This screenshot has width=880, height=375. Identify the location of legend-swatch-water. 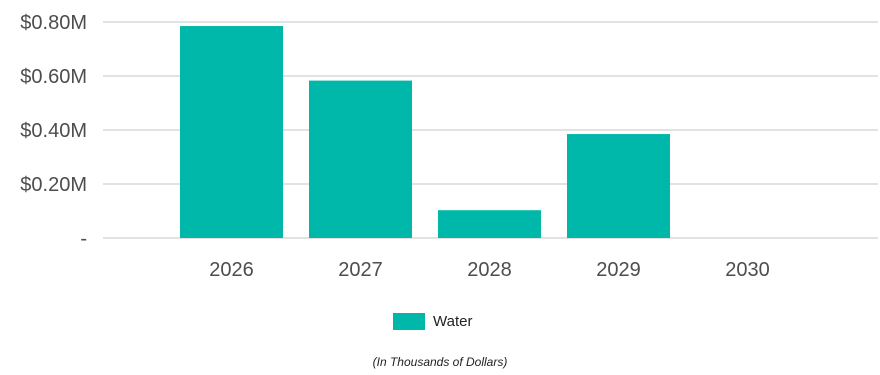
(409, 321).